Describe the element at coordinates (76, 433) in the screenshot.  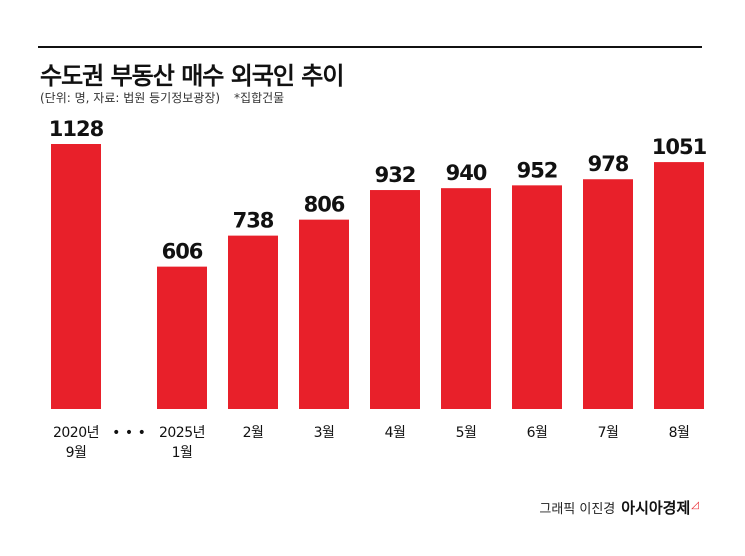
I see `category-label-0-0: 2020년` at that location.